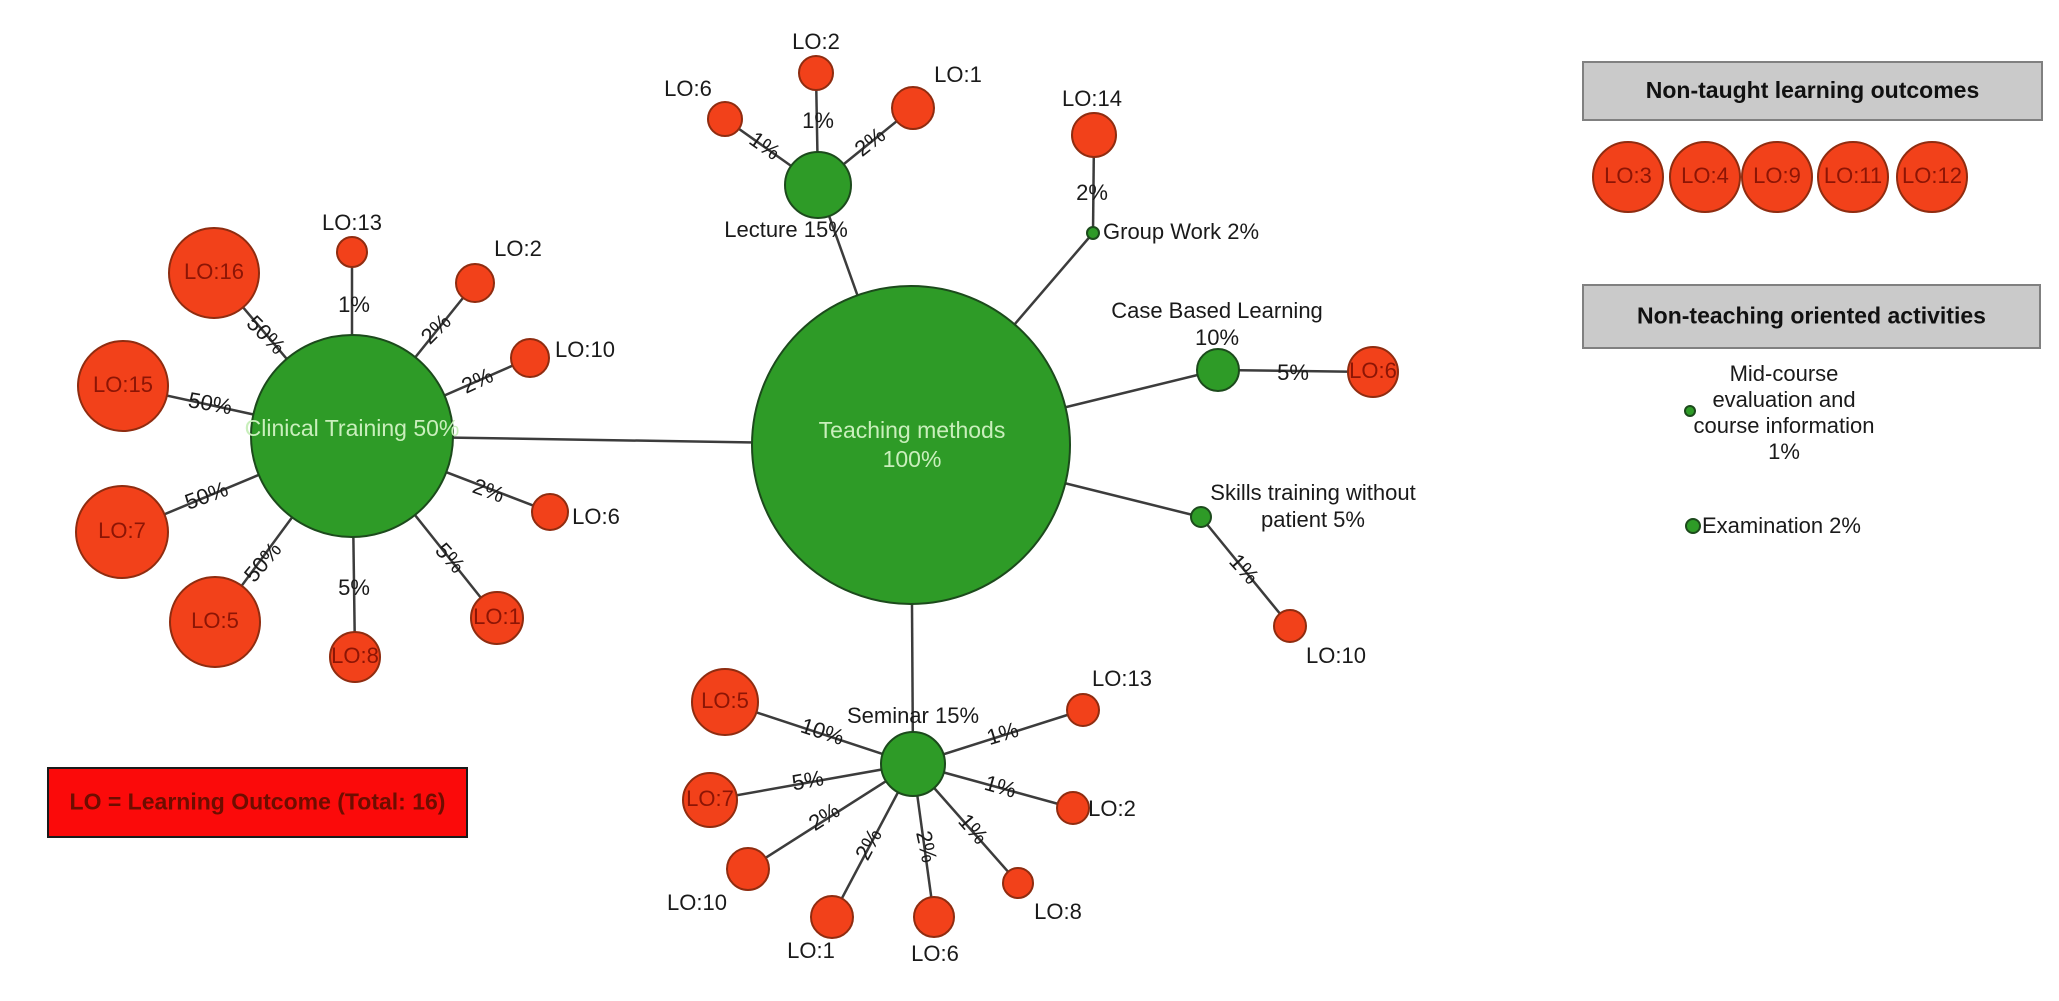 The image size is (2059, 1001). Describe the element at coordinates (912, 430) in the screenshot. I see `node-label-teaching-methods: Teaching methods` at that location.